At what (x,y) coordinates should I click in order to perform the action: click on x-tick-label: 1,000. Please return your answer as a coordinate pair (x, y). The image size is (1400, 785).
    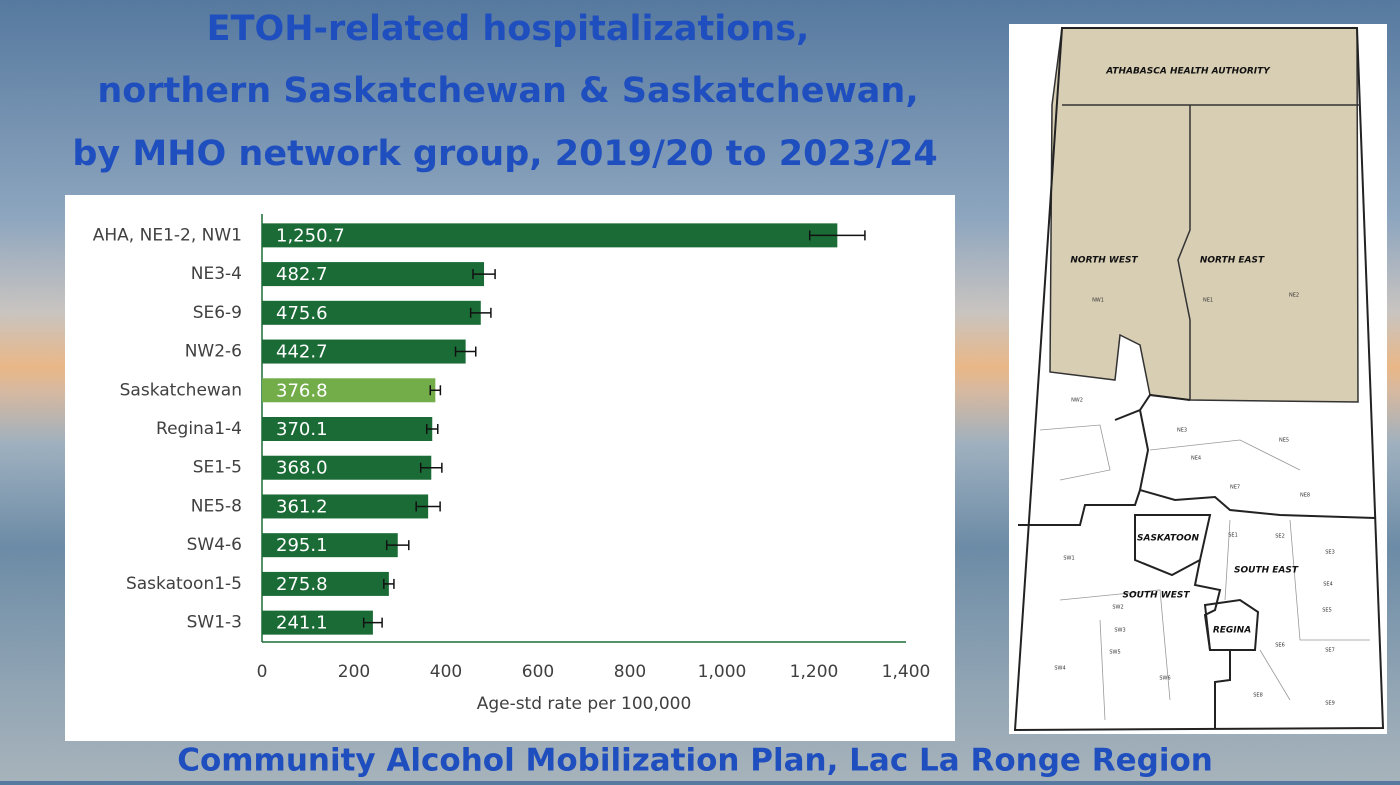
    Looking at the image, I should click on (722, 672).